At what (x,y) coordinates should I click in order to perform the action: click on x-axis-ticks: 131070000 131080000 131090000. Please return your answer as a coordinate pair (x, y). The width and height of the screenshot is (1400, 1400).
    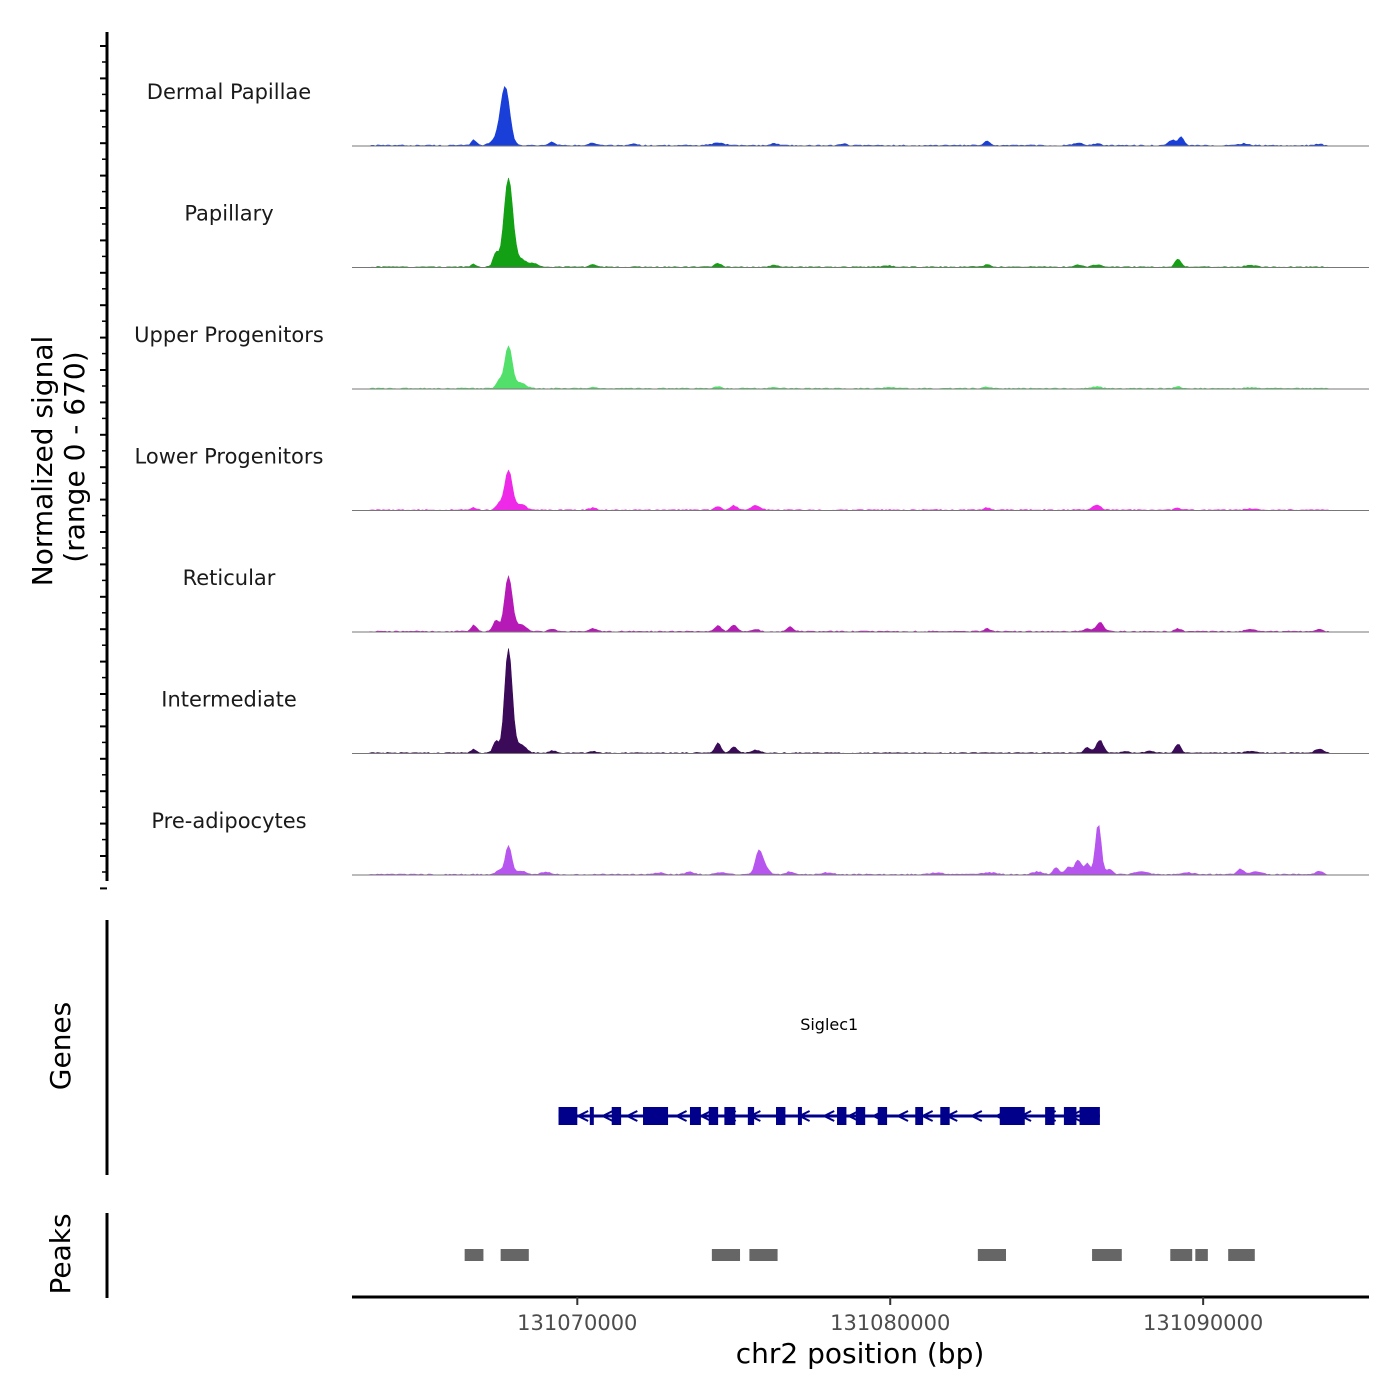
    Looking at the image, I should click on (890, 1316).